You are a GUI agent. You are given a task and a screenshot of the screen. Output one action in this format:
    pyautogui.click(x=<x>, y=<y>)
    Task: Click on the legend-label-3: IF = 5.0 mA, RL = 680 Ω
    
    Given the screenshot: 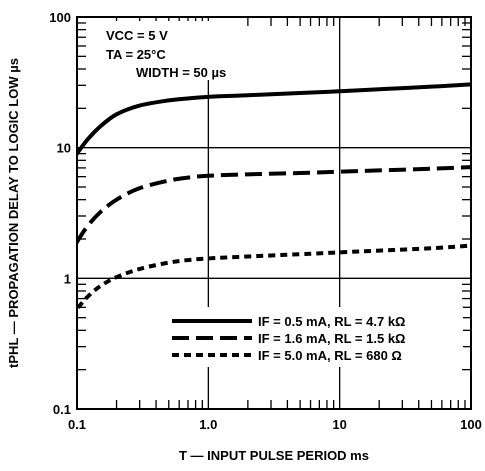 What is the action you would take?
    pyautogui.click(x=330, y=355)
    